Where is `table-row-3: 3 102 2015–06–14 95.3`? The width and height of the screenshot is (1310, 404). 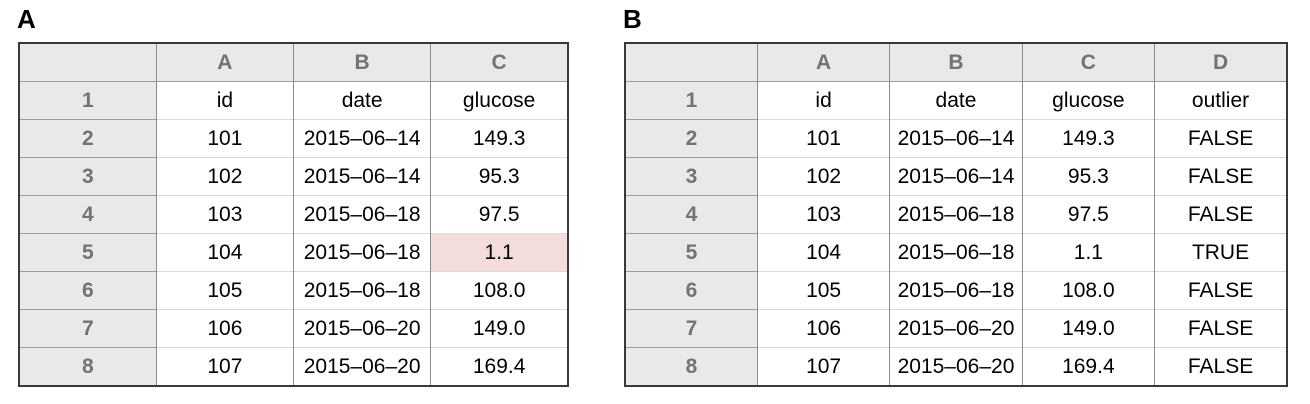 table-row-3: 3 102 2015–06–14 95.3 is located at coordinates (293, 176).